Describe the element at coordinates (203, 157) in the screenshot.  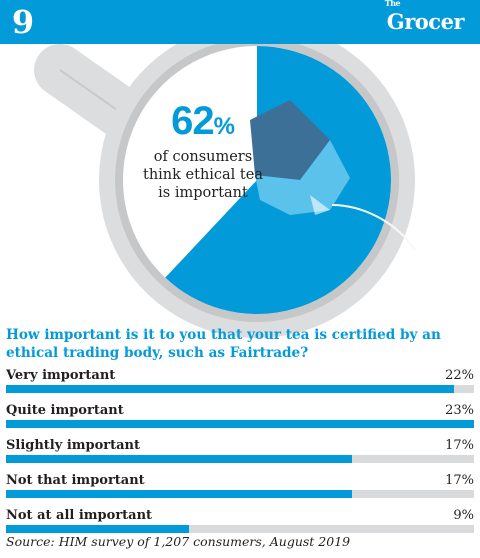
I see `headline-line-1: of consumers` at that location.